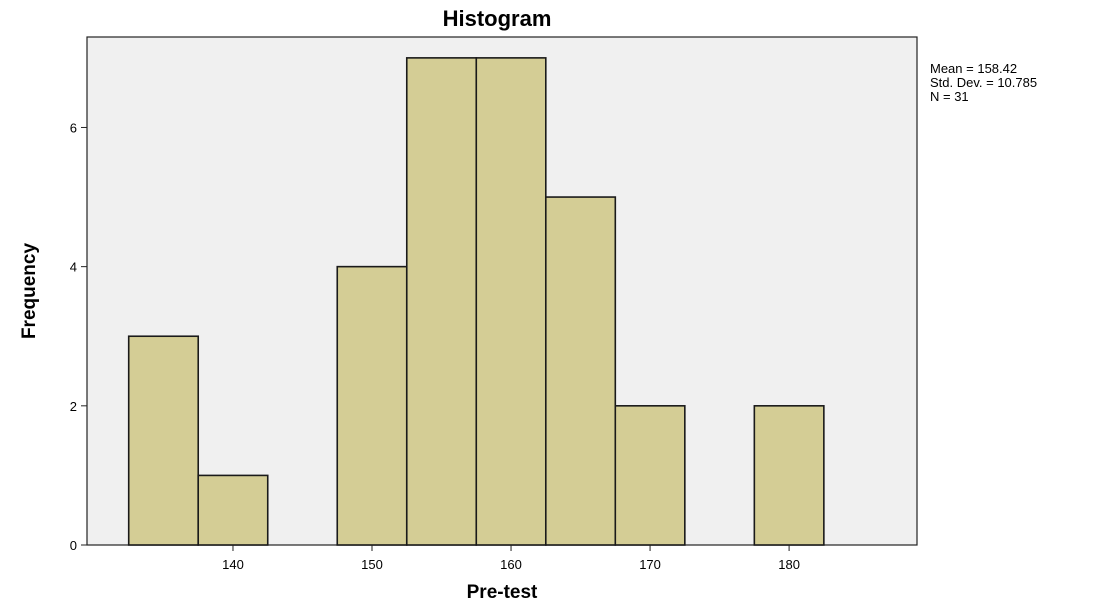 The image size is (1118, 605). What do you see at coordinates (29, 291) in the screenshot?
I see `y-axis-title: Frequency` at bounding box center [29, 291].